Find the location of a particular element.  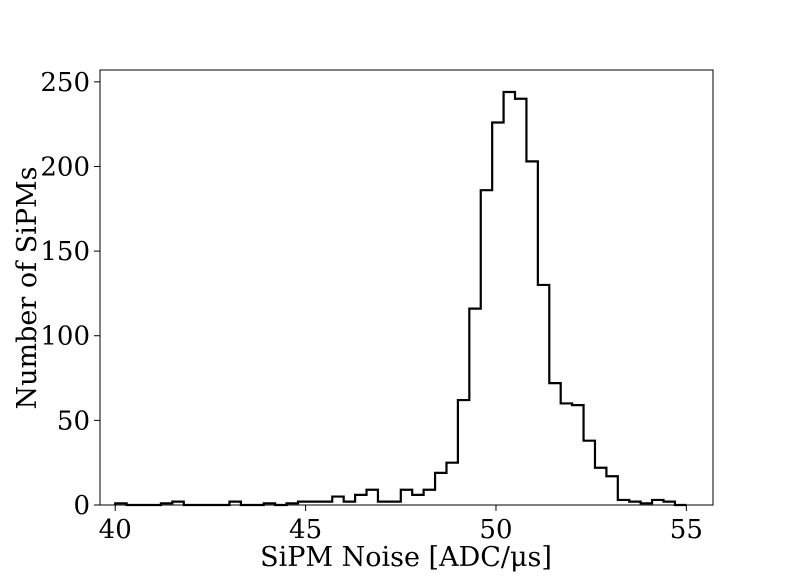

x-tick-label: 40 is located at coordinates (115, 530).